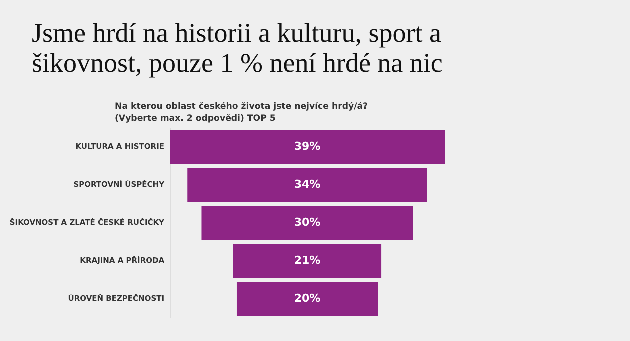  Describe the element at coordinates (307, 184) in the screenshot. I see `data-label: 34%` at that location.